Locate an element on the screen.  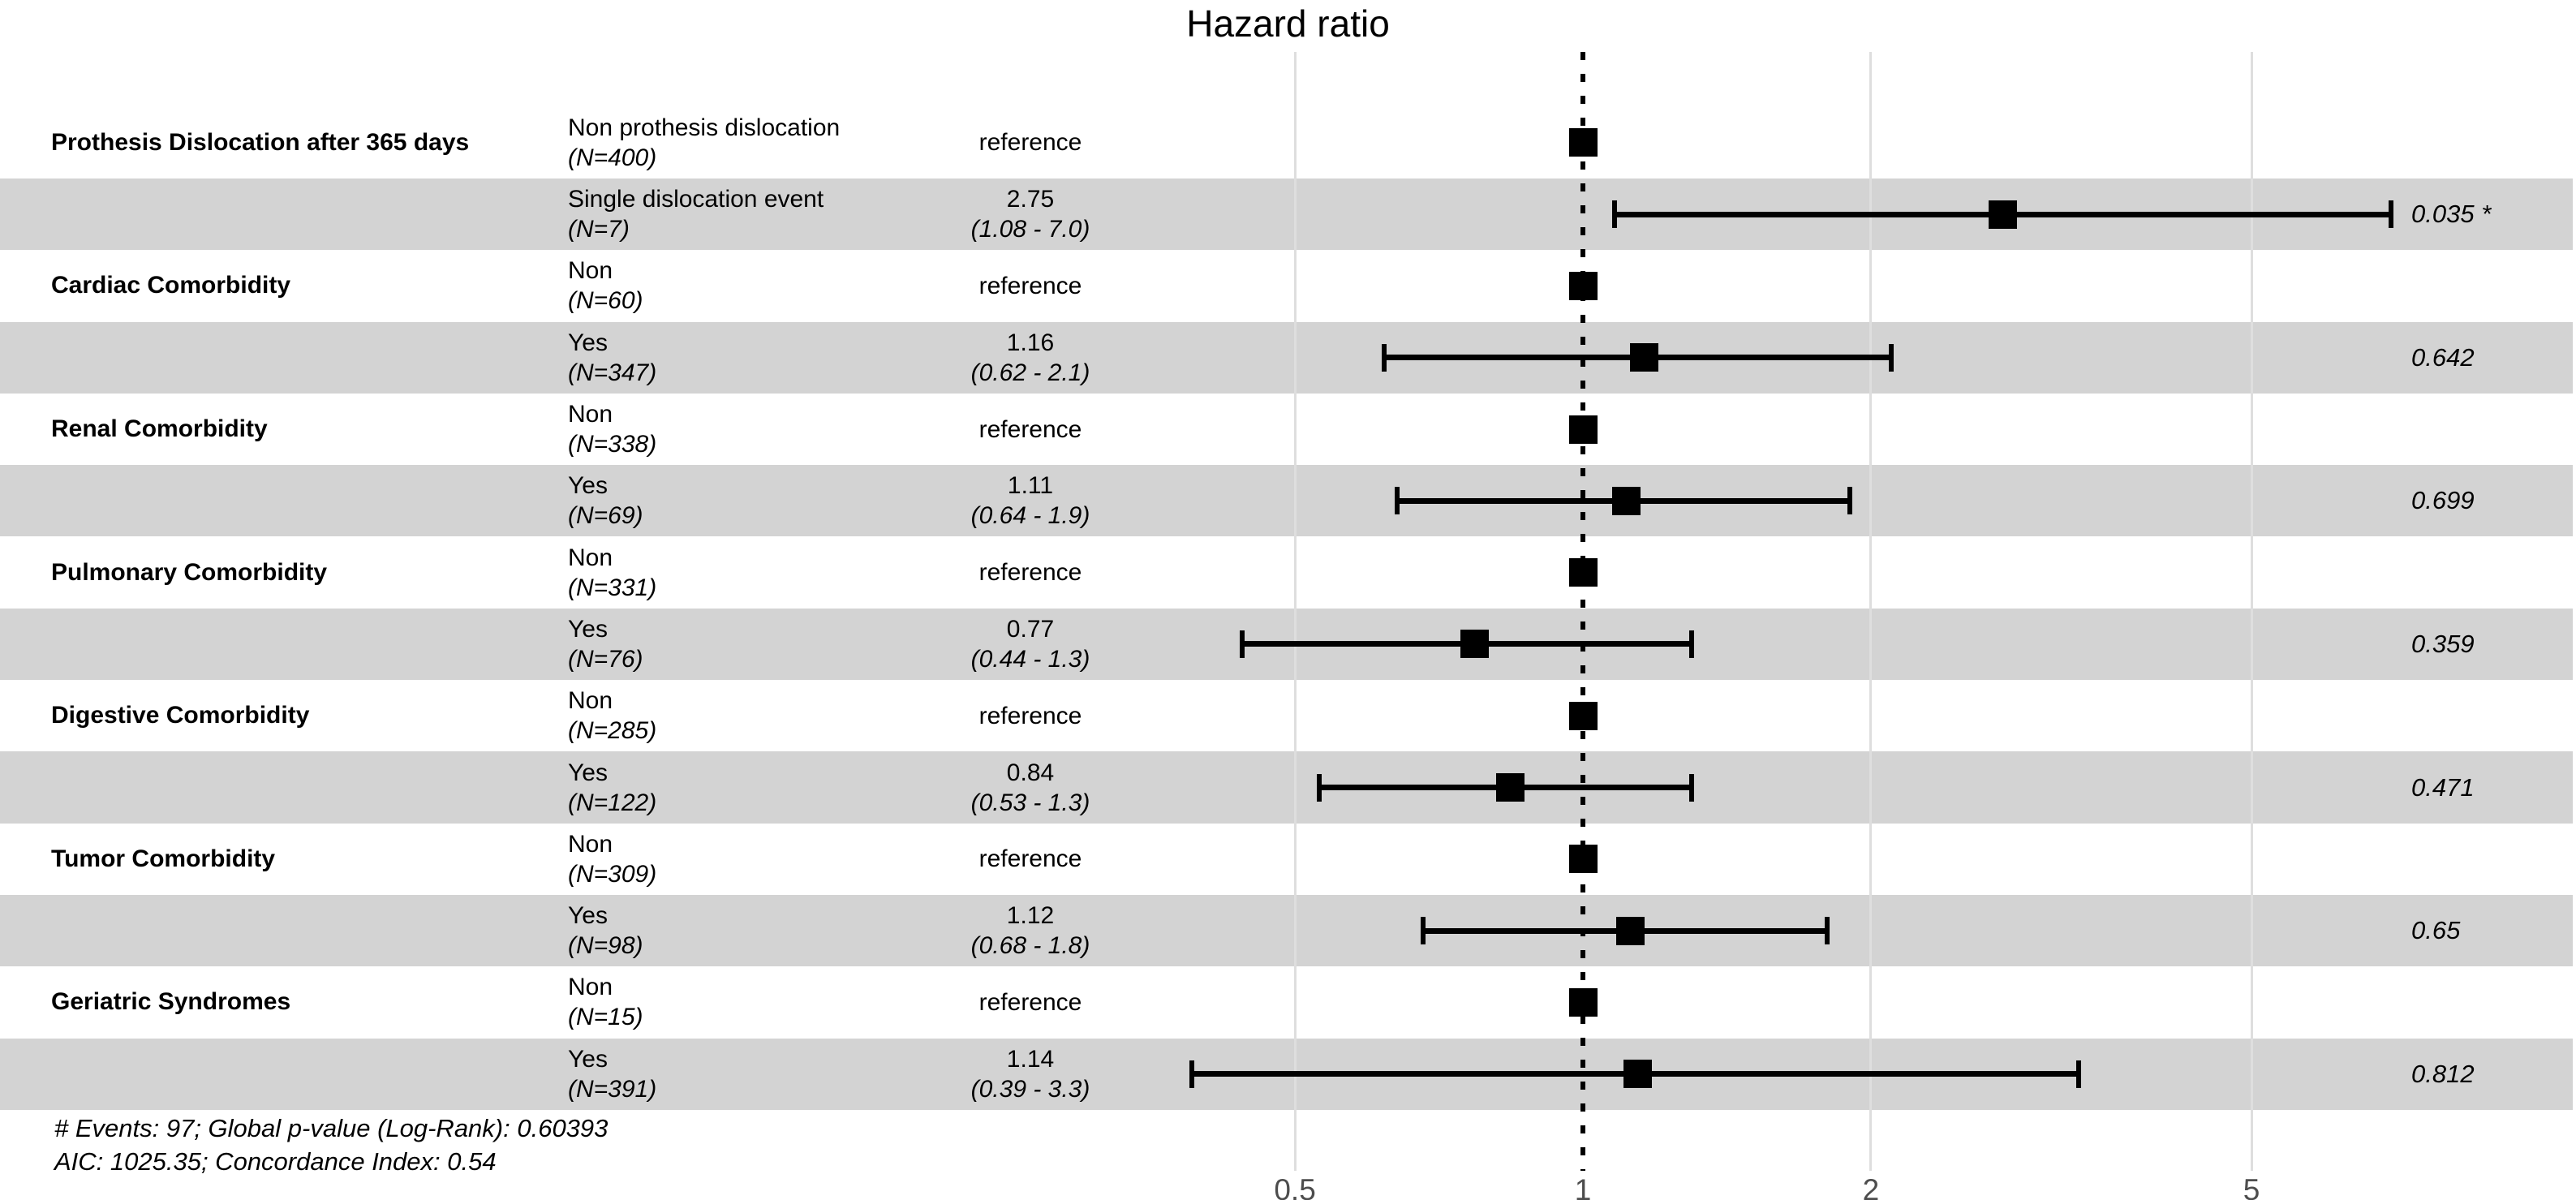
p-value-label: 0.642 is located at coordinates (2443, 357).